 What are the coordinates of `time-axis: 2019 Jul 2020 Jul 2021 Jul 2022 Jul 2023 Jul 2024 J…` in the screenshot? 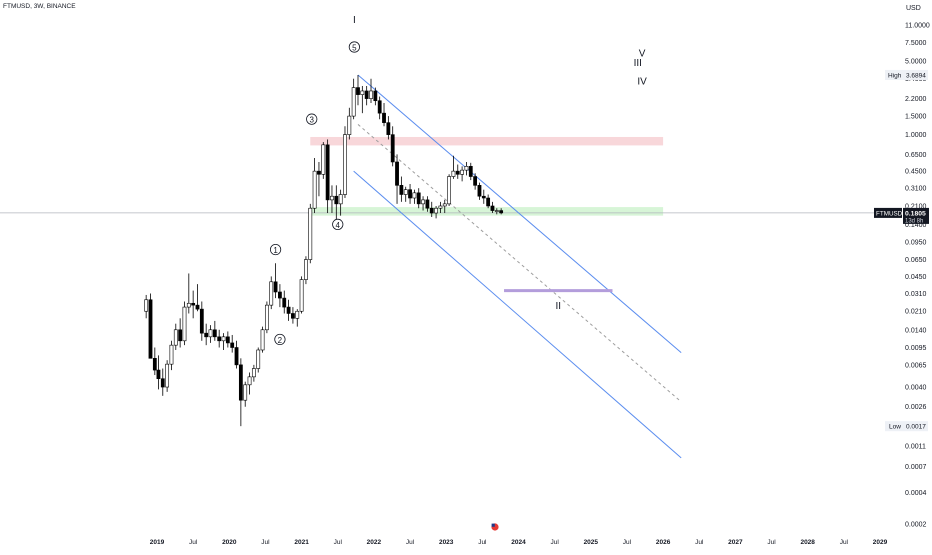 It's located at (519, 542).